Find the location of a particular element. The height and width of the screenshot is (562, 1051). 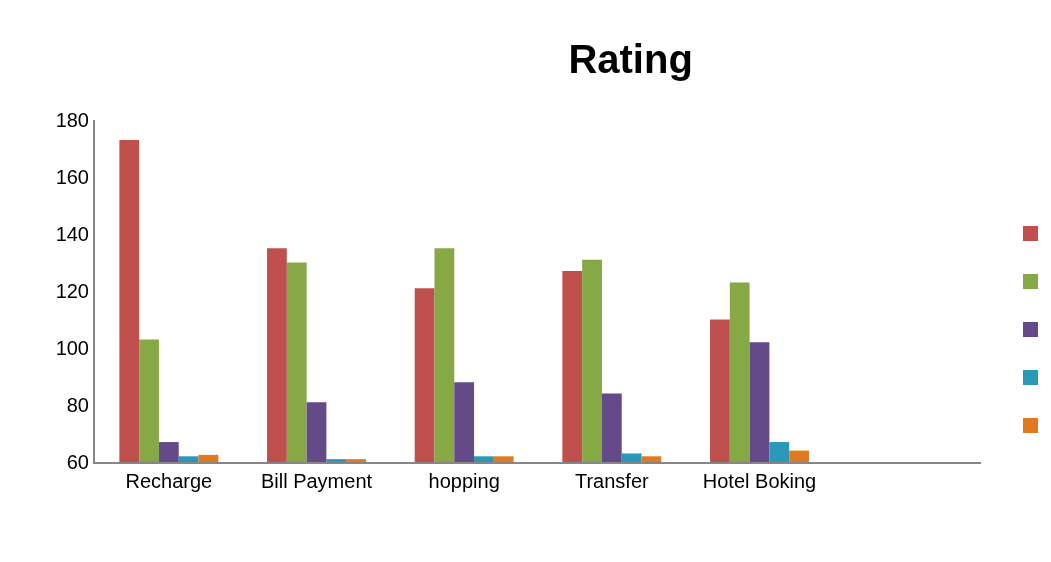

x-tick-label: Bill Payment is located at coordinates (316, 481).